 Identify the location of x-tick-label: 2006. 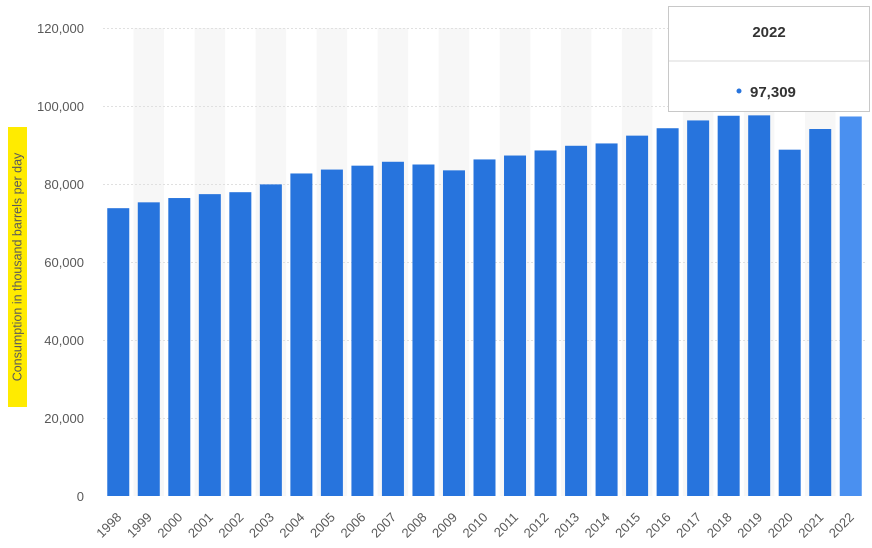
(352, 525).